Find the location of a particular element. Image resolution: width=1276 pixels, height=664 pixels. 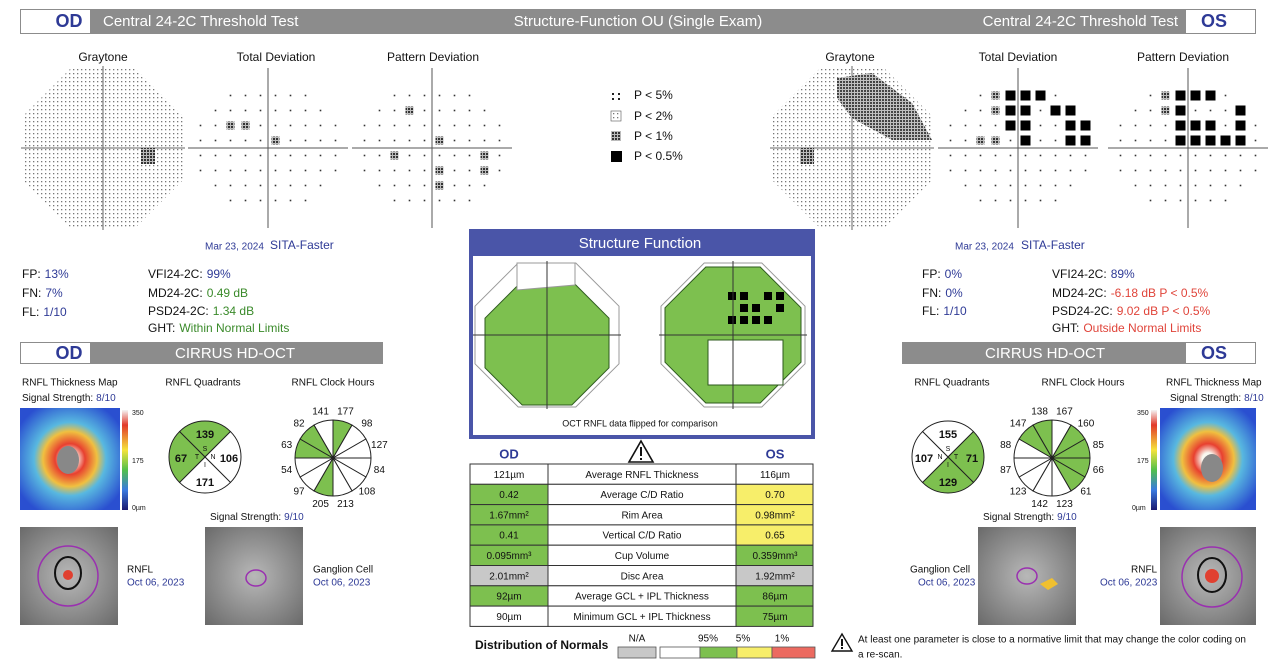

signal: Signal Strength: 8/10 is located at coordinates (1217, 398).